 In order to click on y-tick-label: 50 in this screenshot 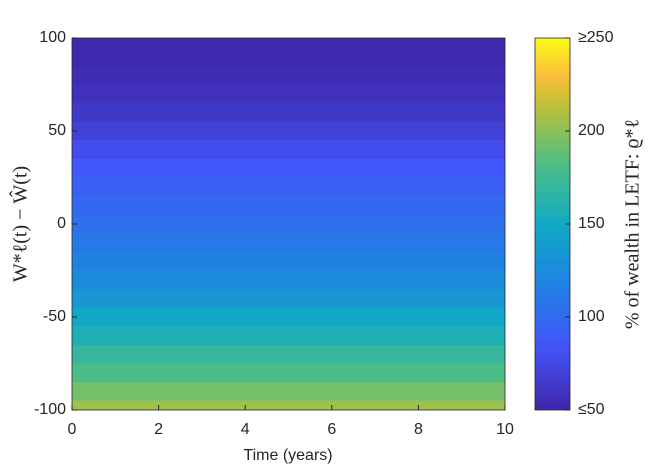, I will do `click(57, 130)`.